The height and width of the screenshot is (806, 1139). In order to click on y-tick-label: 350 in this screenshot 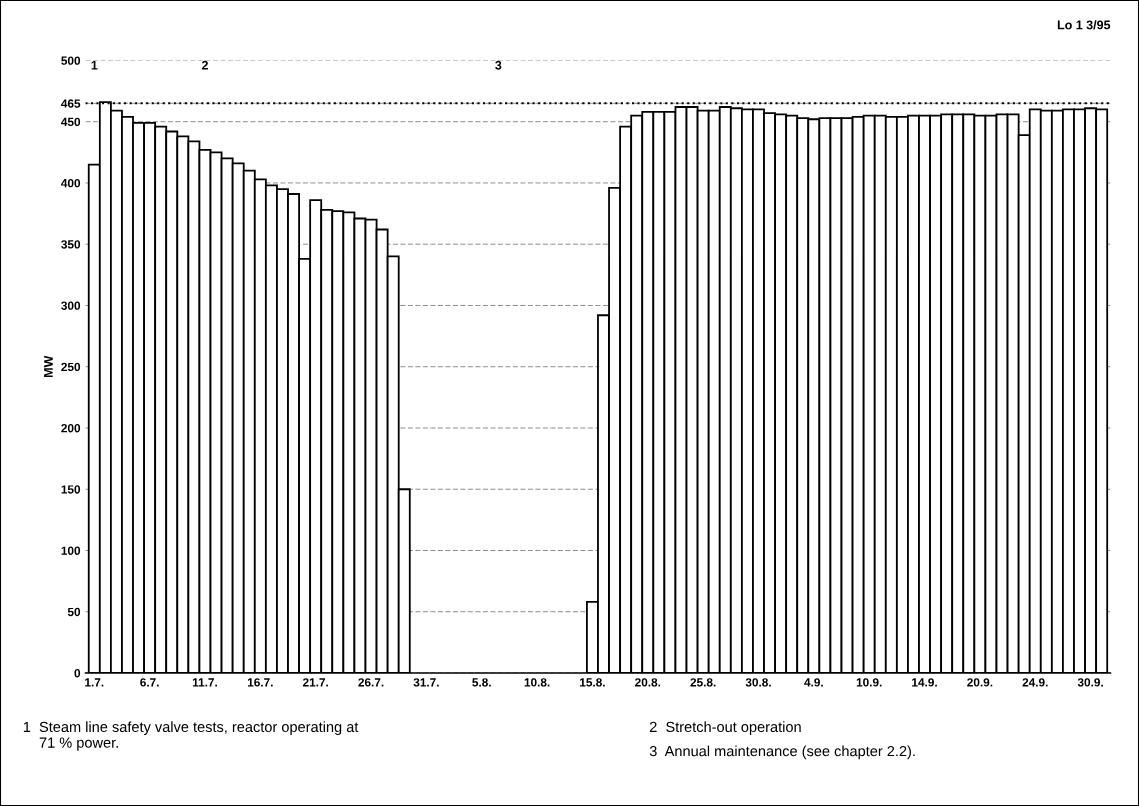, I will do `click(71, 244)`.